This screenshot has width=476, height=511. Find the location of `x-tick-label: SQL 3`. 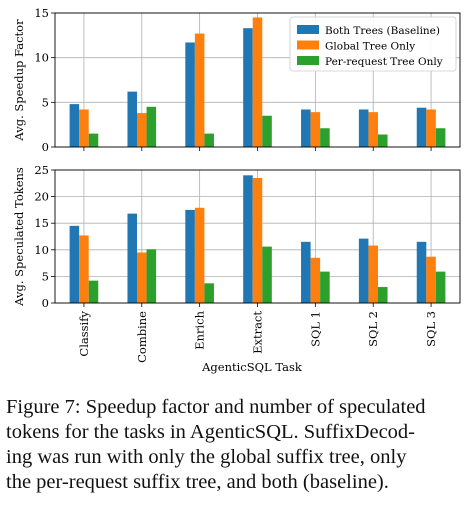

x-tick-label: SQL 3 is located at coordinates (431, 329).